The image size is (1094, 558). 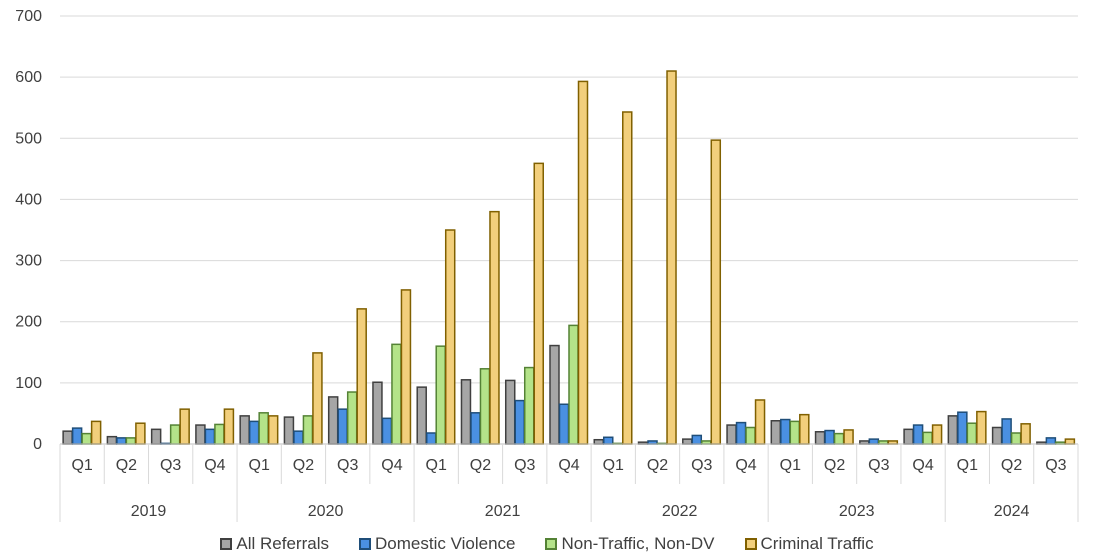 I want to click on legend-item: All Referrals, so click(x=274, y=544).